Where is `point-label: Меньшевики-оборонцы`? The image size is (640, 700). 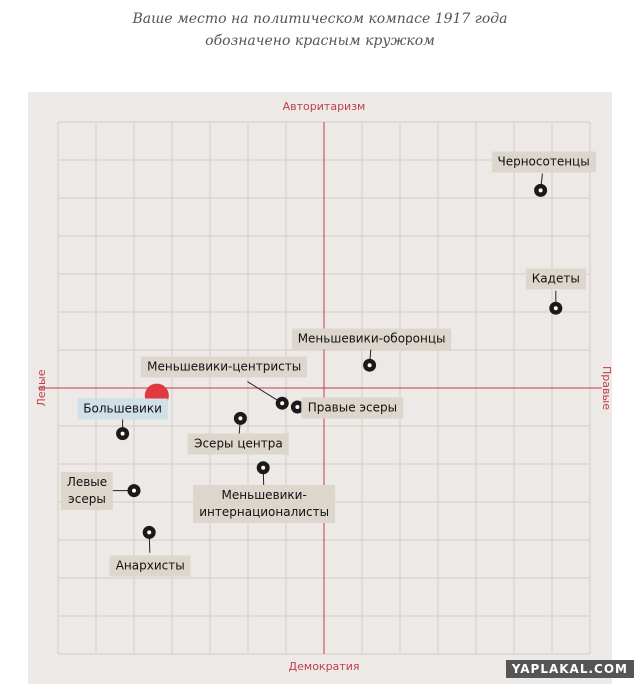
point-label: Меньшевики-оборонцы is located at coordinates (371, 339).